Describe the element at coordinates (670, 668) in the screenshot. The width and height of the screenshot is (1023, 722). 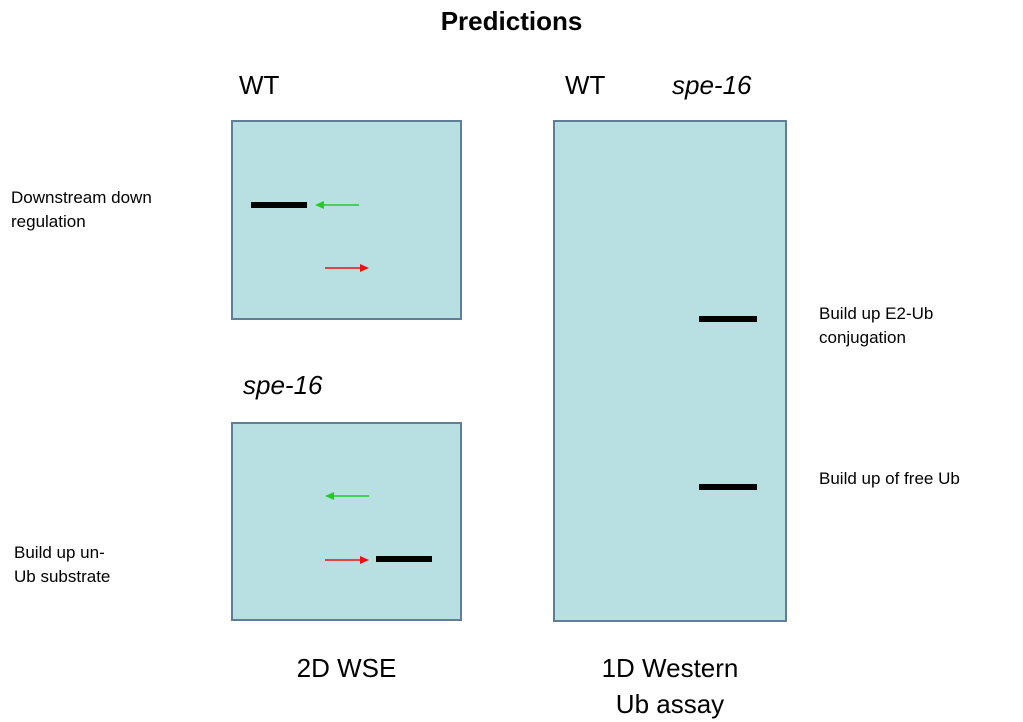
I see `western-caption-line1: 1D Western` at that location.